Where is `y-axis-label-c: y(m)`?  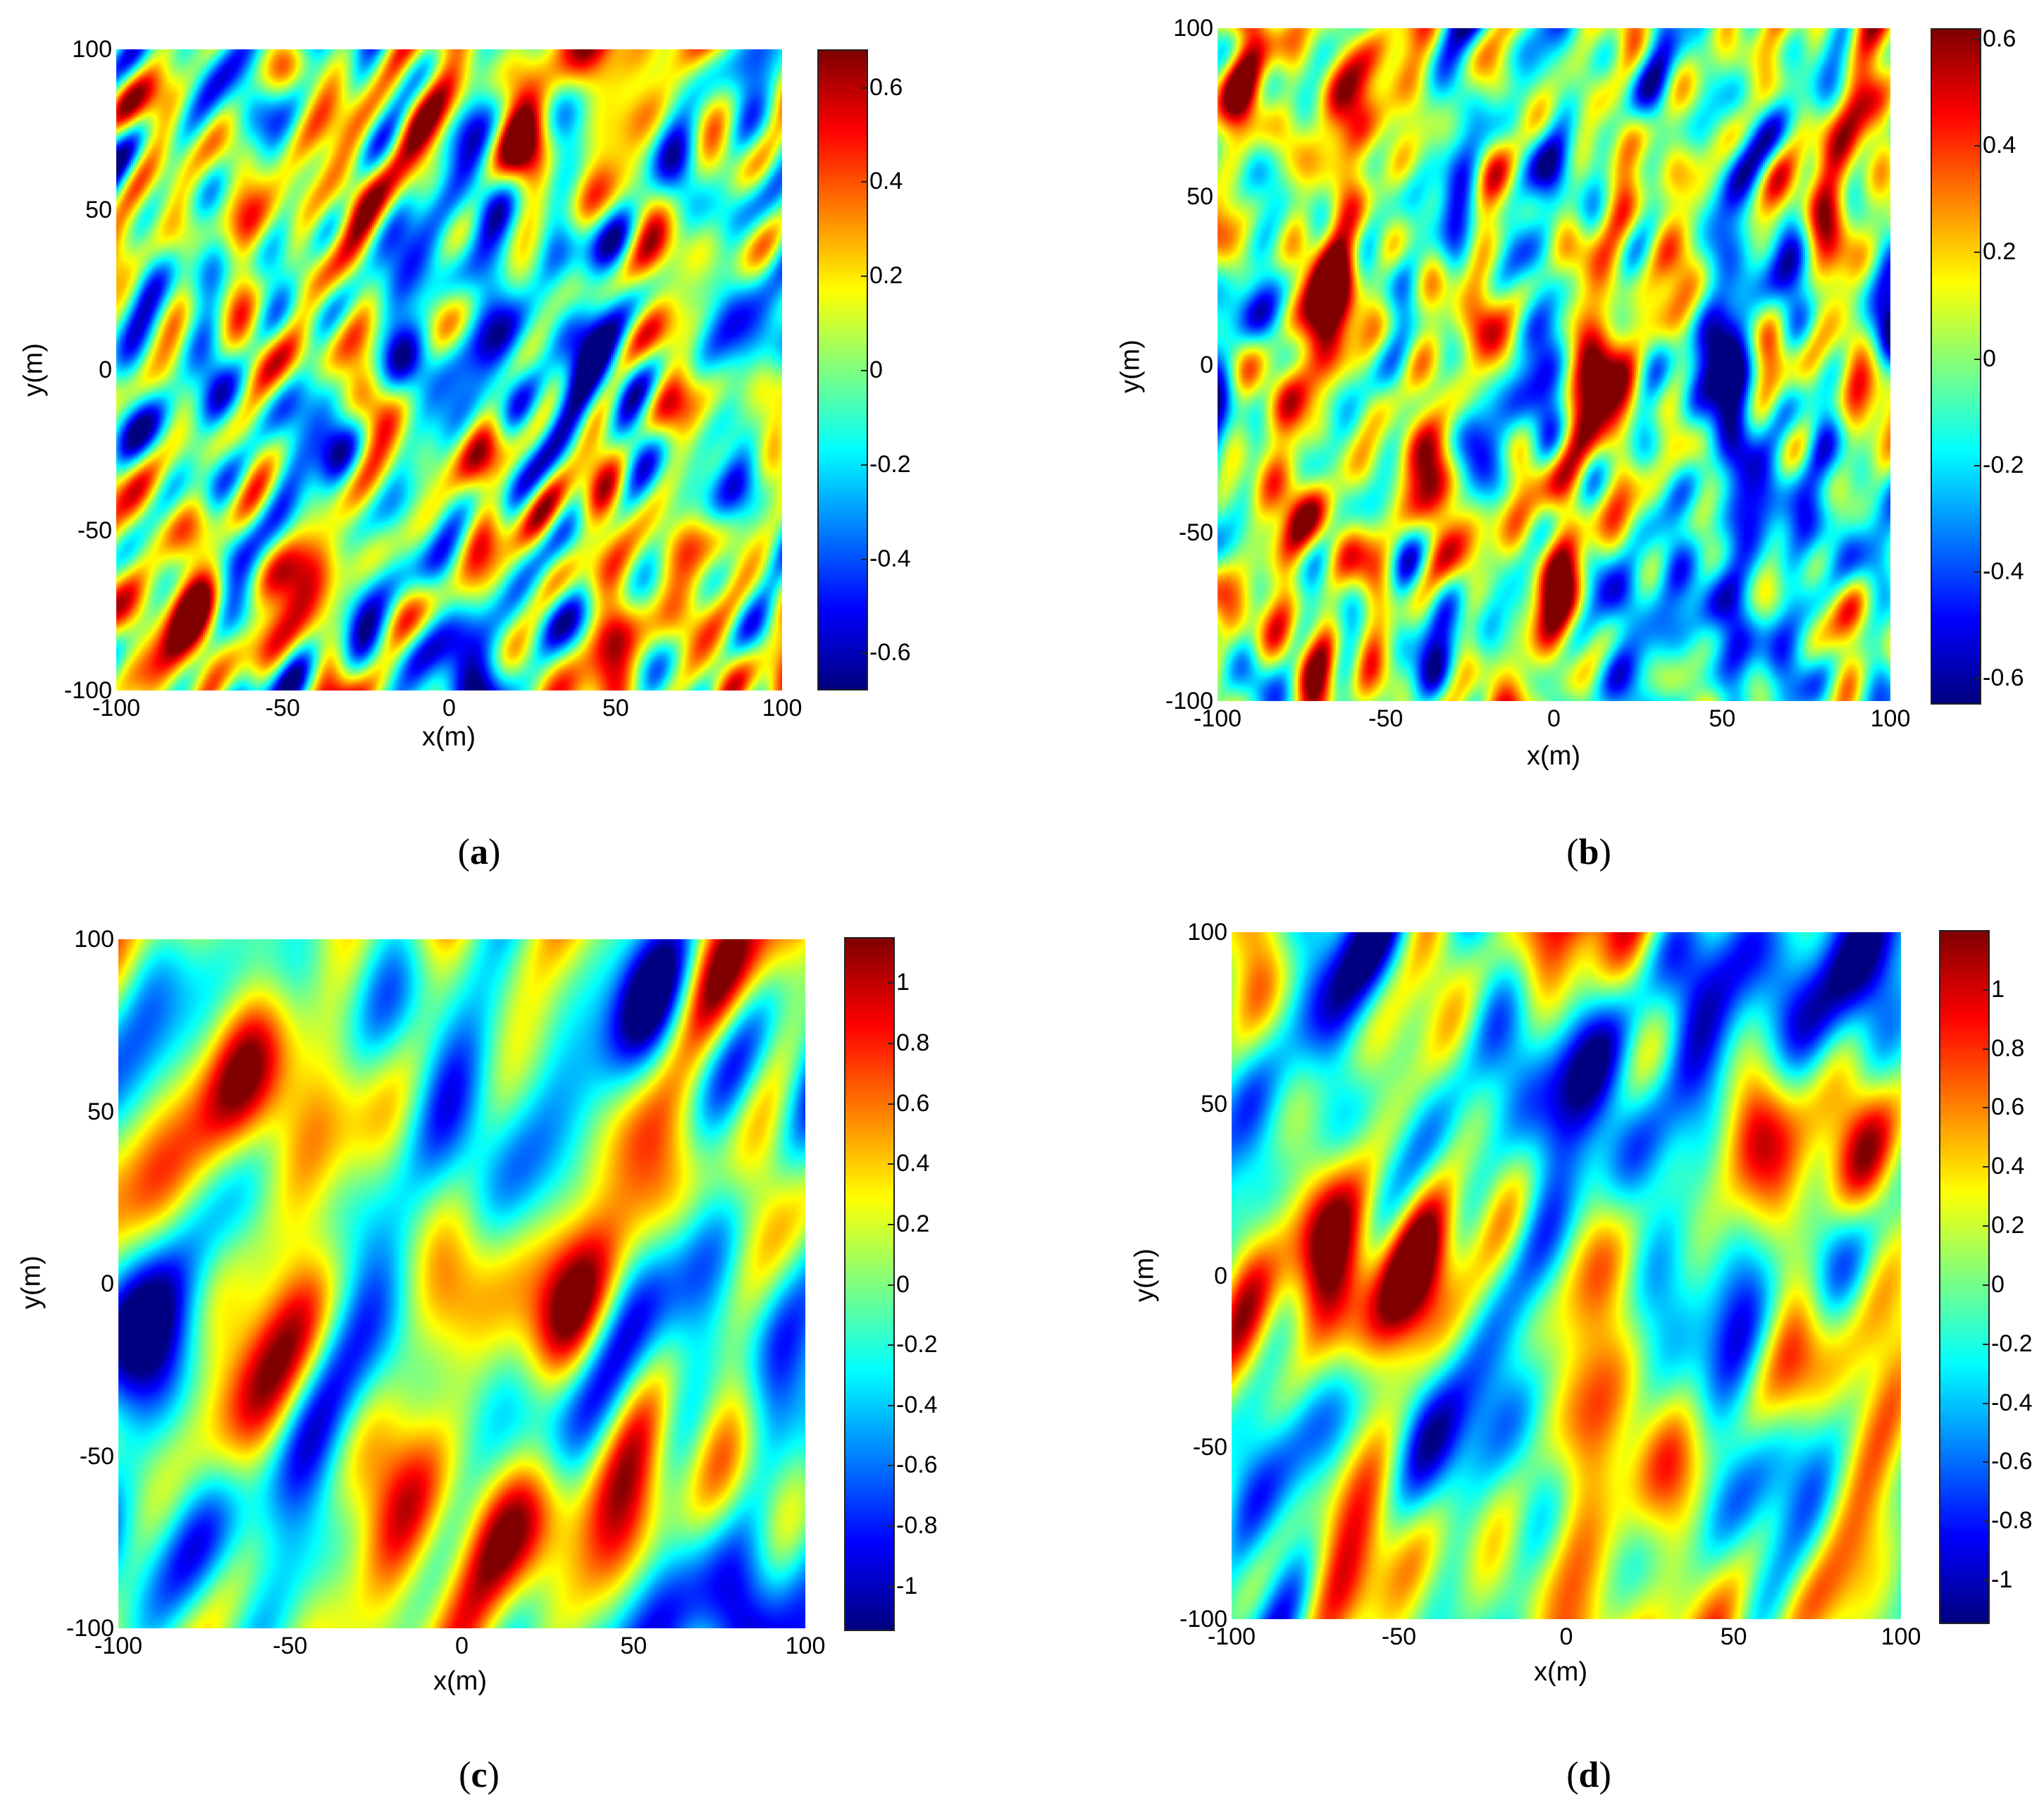
y-axis-label-c: y(m) is located at coordinates (32, 1283).